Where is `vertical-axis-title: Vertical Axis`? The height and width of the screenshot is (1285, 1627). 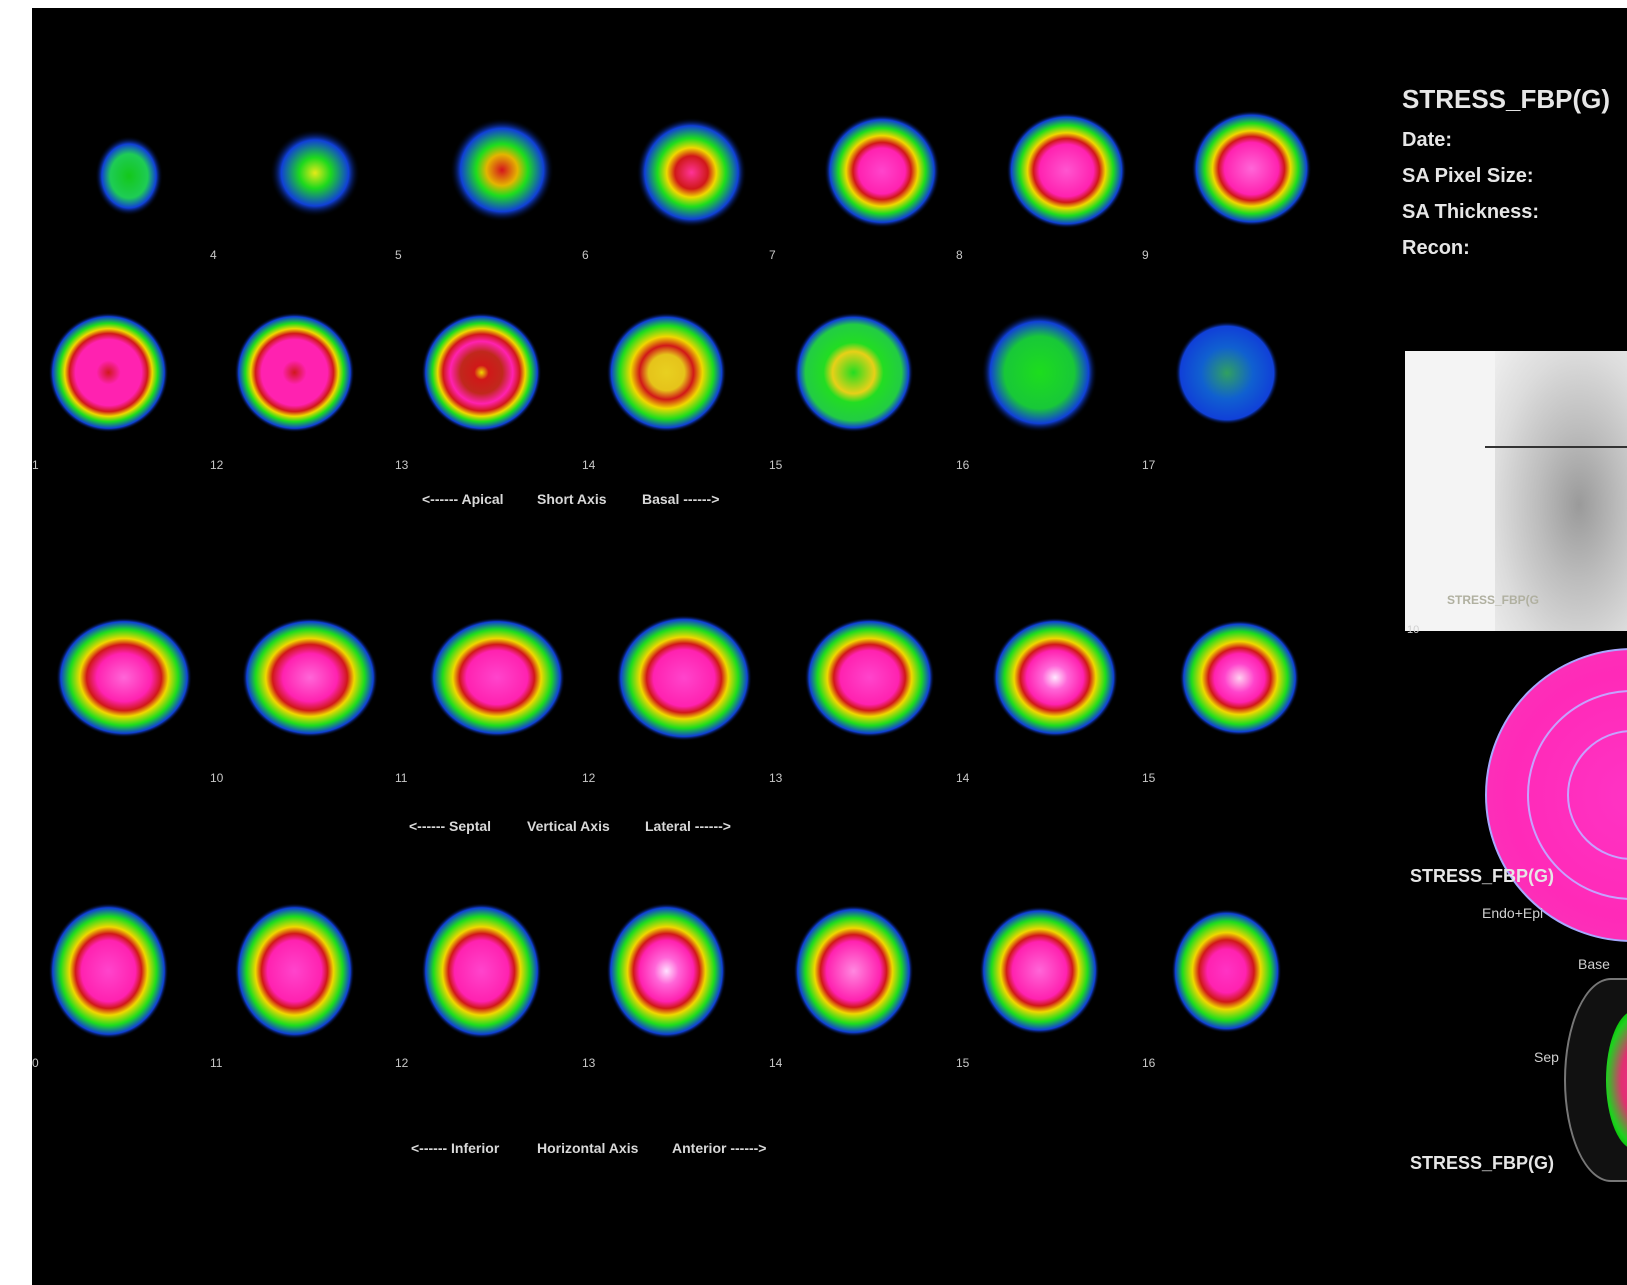 vertical-axis-title: Vertical Axis is located at coordinates (568, 826).